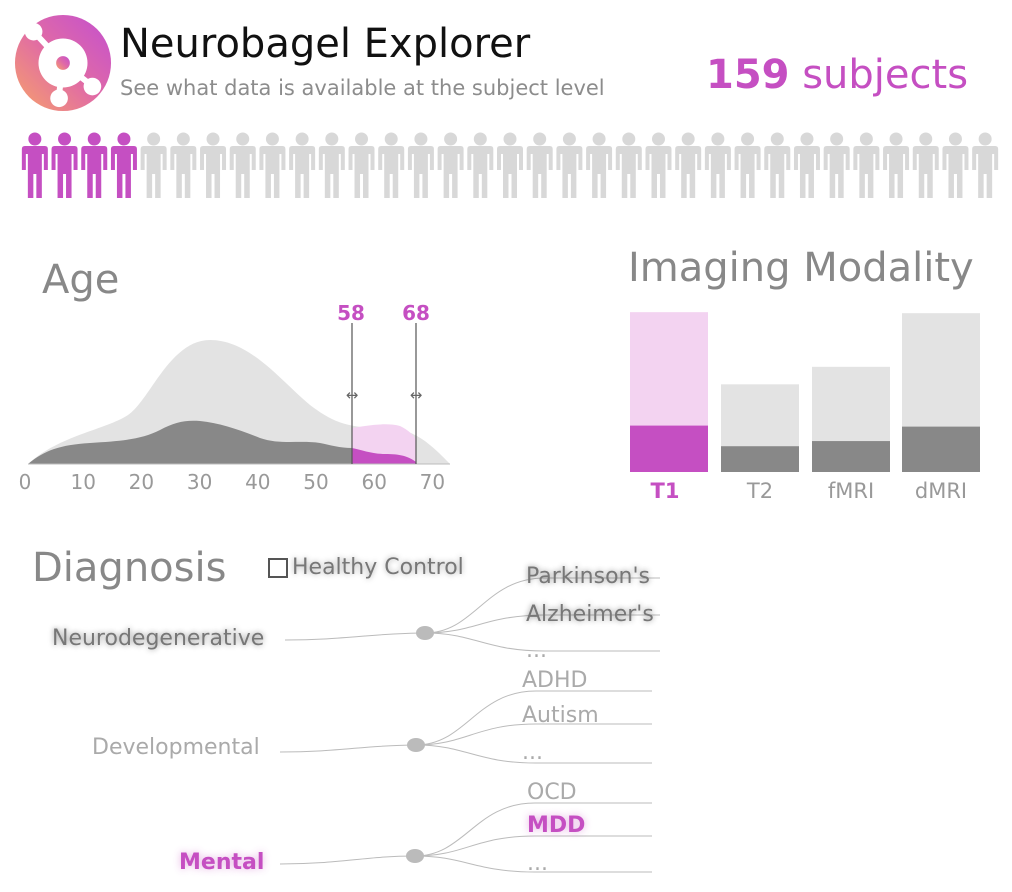 This screenshot has width=1012, height=892. Describe the element at coordinates (941, 449) in the screenshot. I see `modality-bar-matched-dmri` at that location.